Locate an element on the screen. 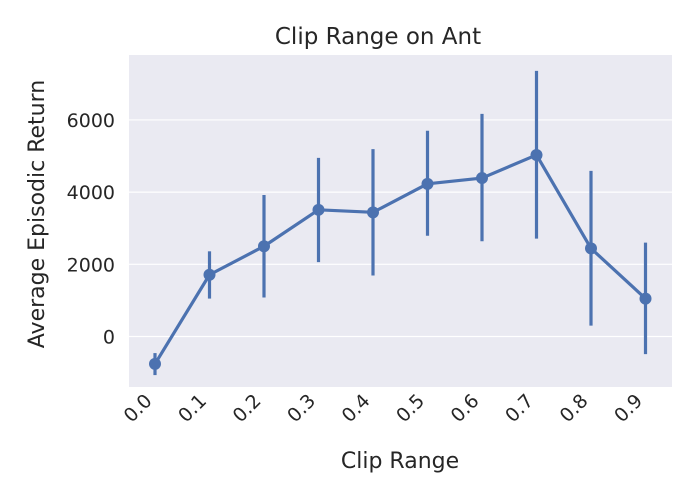  x-tick-label: 0.0 is located at coordinates (138, 408).